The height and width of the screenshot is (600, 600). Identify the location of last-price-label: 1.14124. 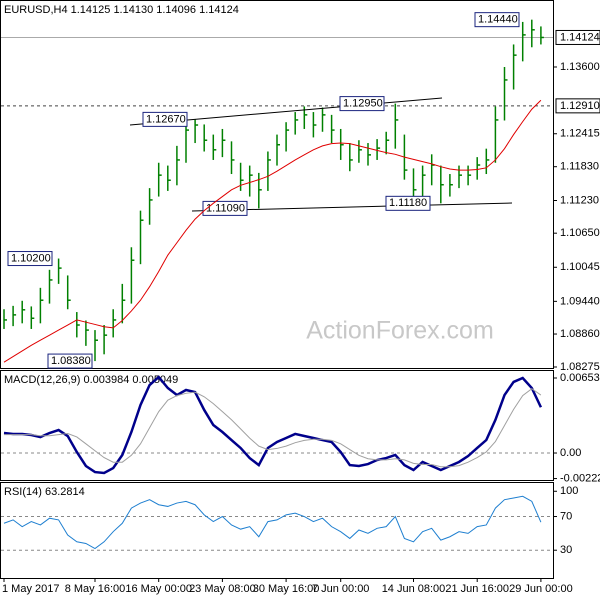
(580, 37).